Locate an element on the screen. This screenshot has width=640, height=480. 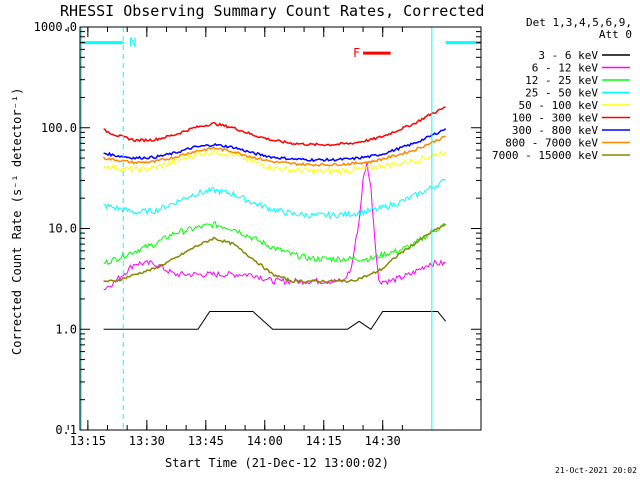
y-tick-label: 0.1 is located at coordinates (66, 430).